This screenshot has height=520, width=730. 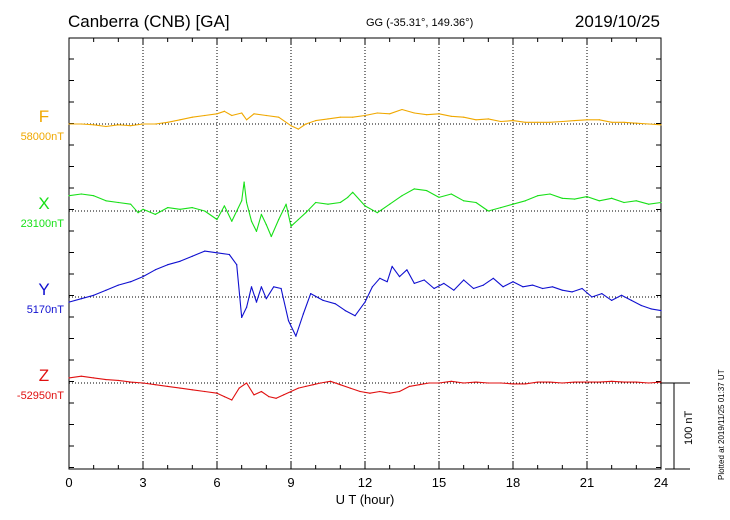 I want to click on baseline-value-y: 5170nT, so click(x=46, y=310).